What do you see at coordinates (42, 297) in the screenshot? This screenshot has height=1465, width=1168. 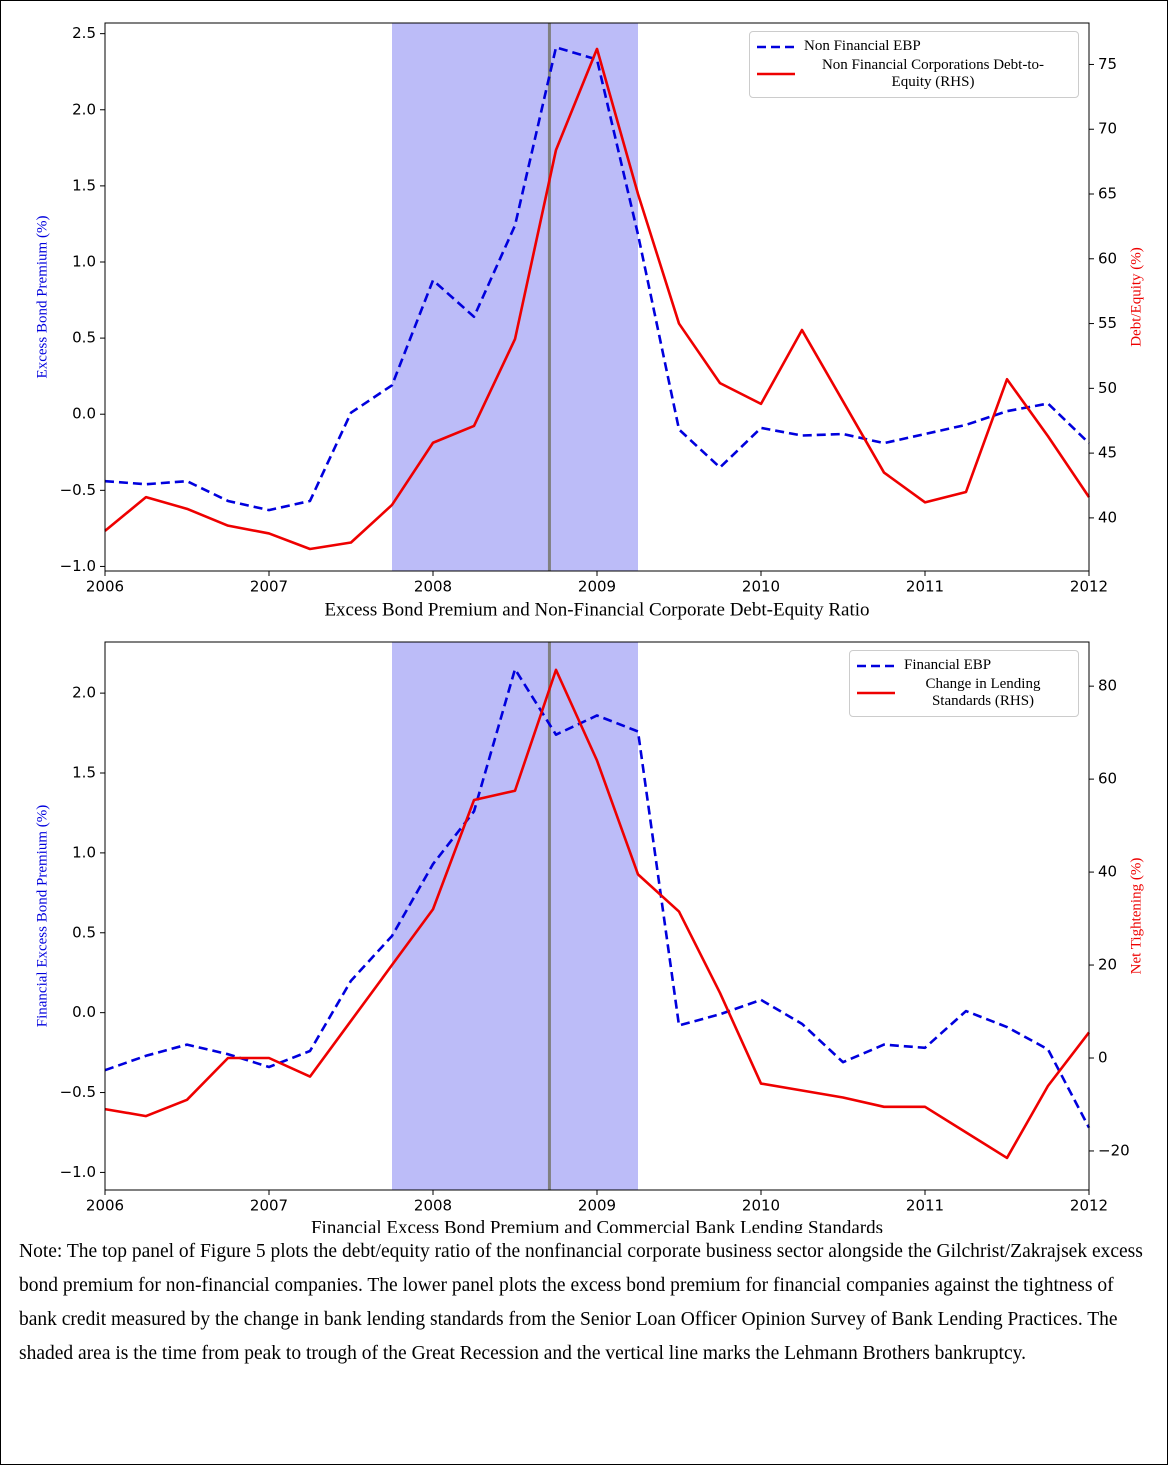 I see `y-axis-label: Excess Bond Premium (%)` at bounding box center [42, 297].